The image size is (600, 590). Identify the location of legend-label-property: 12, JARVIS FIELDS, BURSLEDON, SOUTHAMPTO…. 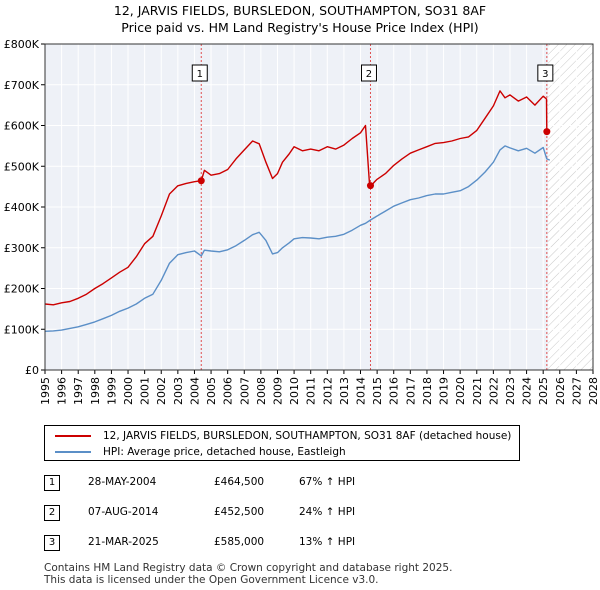
(307, 436).